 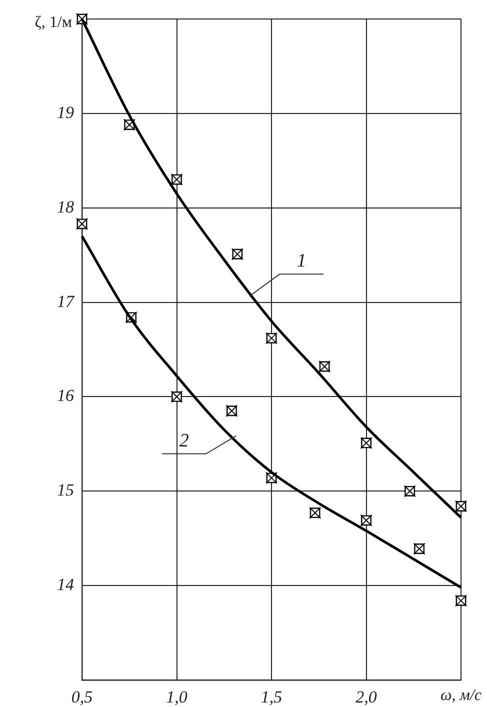 I want to click on y-tick-label: 16, so click(x=65, y=396).